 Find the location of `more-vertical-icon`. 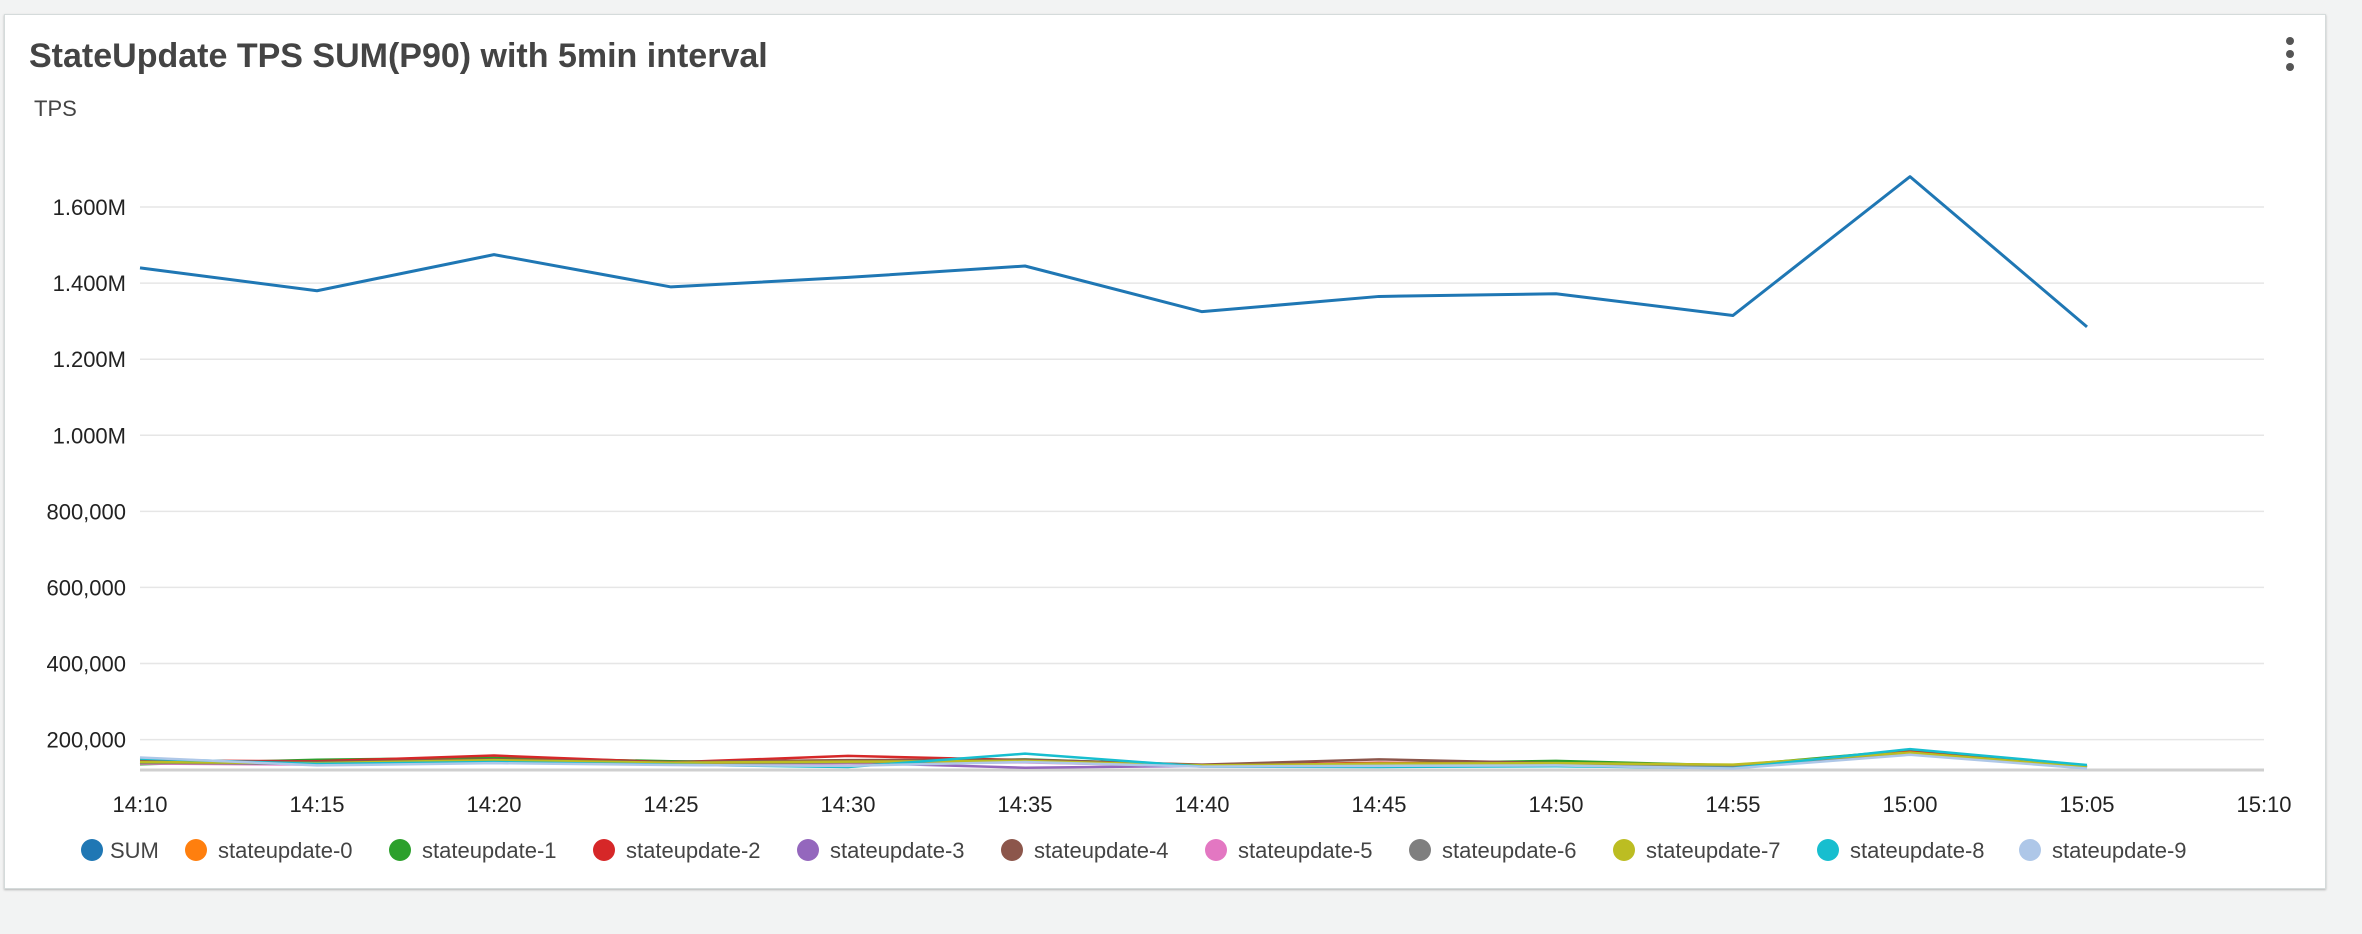

more-vertical-icon is located at coordinates (2289, 55).